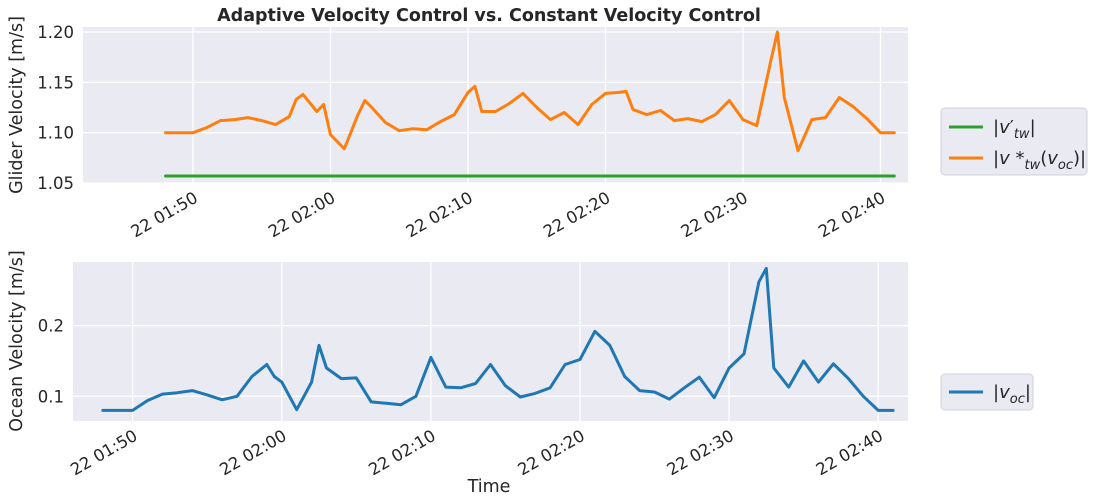 The width and height of the screenshot is (1094, 502). I want to click on y-tick-label: 0.1, so click(51, 396).